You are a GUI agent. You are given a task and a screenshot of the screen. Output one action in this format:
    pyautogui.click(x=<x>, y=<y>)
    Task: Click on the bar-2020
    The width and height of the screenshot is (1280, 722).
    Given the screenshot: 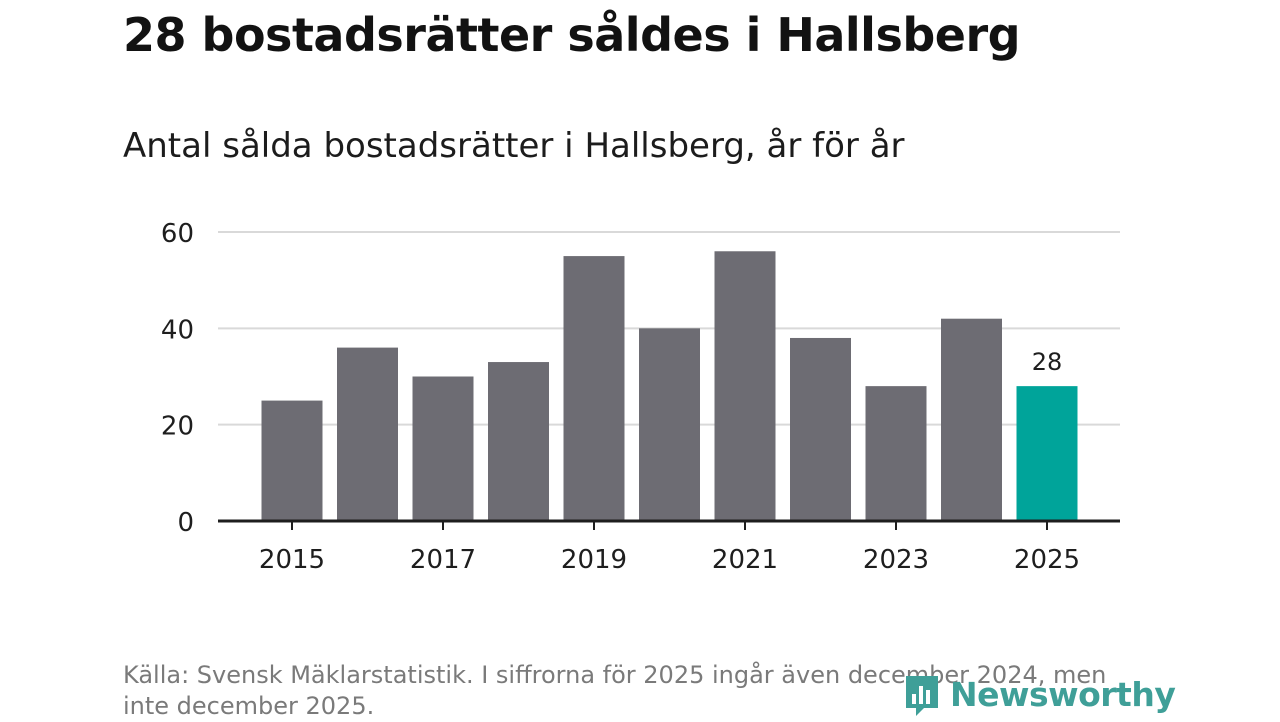 What is the action you would take?
    pyautogui.click(x=669, y=424)
    